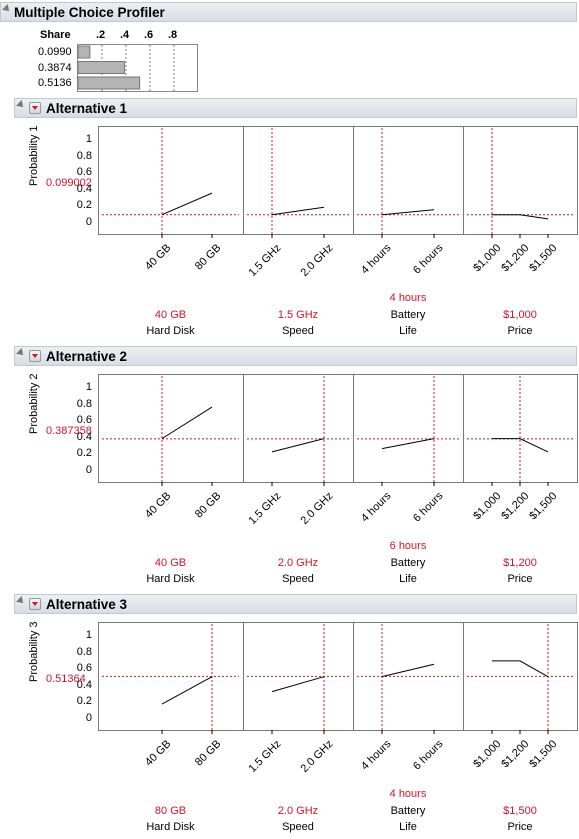  Describe the element at coordinates (137, 68) in the screenshot. I see `share-bar-chart` at that location.